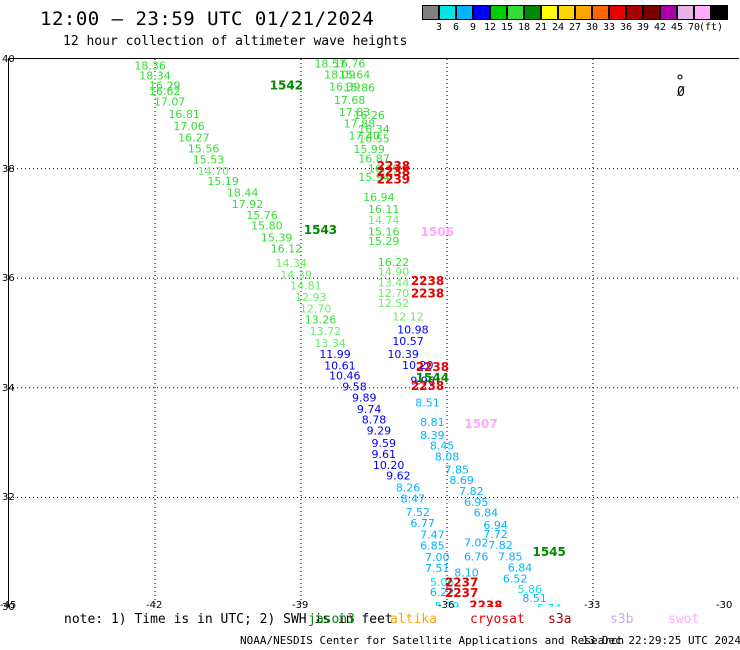 The width and height of the screenshot is (740, 650). I want to click on wave-height-value: 16.62, so click(165, 91).